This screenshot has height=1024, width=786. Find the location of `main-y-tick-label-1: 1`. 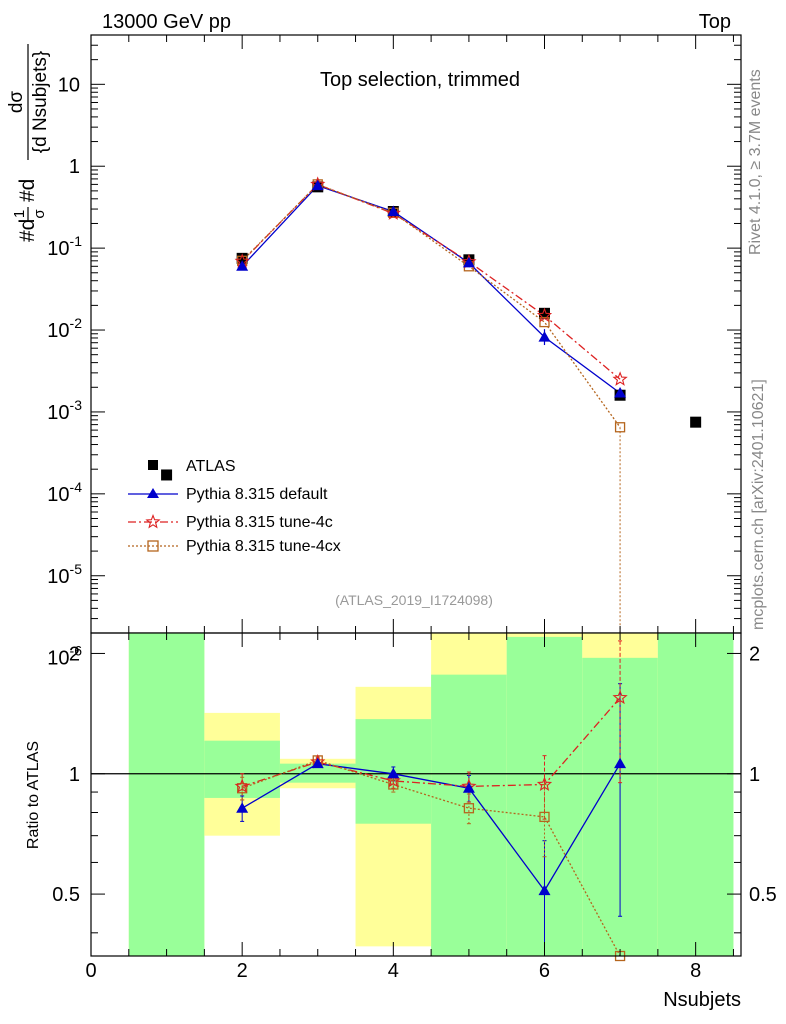

main-y-tick-label-1: 1 is located at coordinates (74, 167).